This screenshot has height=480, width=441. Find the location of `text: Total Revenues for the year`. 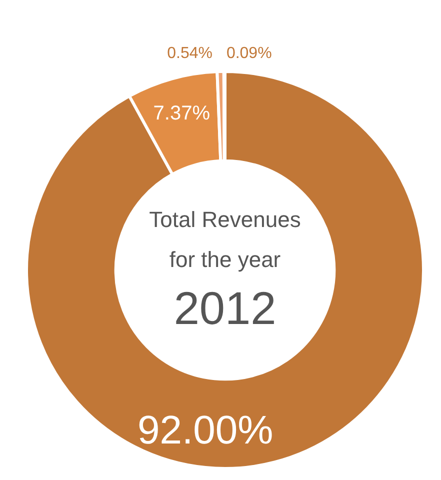

text: Total Revenues for the year is located at coordinates (225, 240).